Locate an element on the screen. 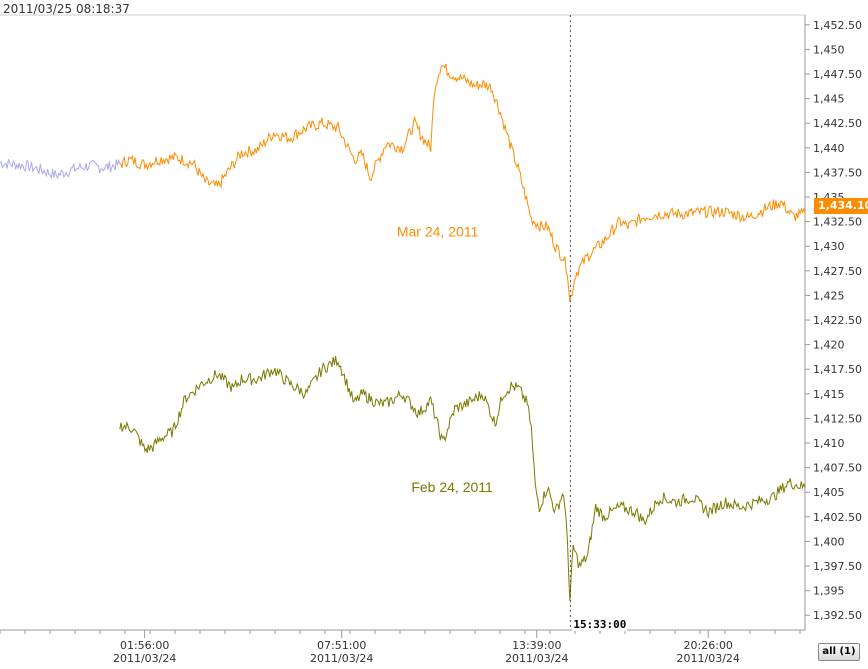 The image size is (868, 669). x-tick-time-label: 20:26:00 is located at coordinates (708, 645).